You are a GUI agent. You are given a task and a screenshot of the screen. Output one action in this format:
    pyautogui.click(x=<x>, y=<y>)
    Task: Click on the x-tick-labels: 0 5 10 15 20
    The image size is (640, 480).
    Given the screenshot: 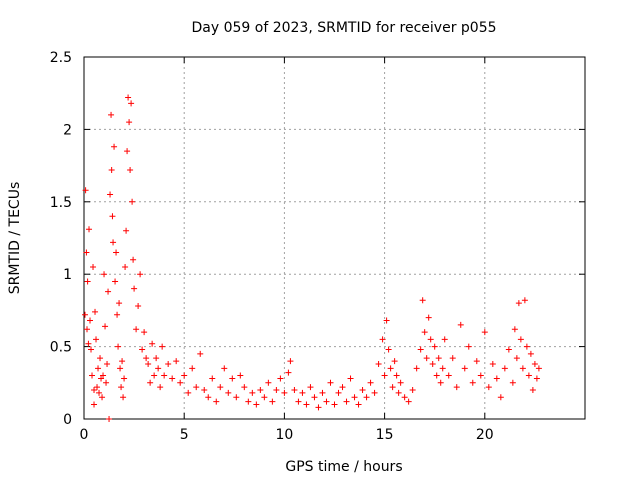 What is the action you would take?
    pyautogui.click(x=287, y=435)
    